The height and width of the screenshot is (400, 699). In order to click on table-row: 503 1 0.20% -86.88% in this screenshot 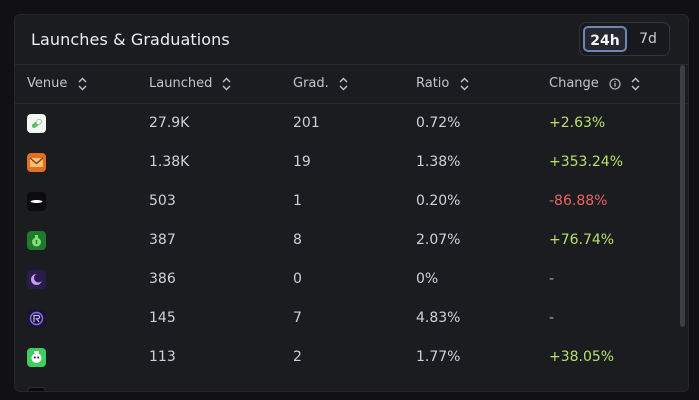, I will do `click(351, 201)`.